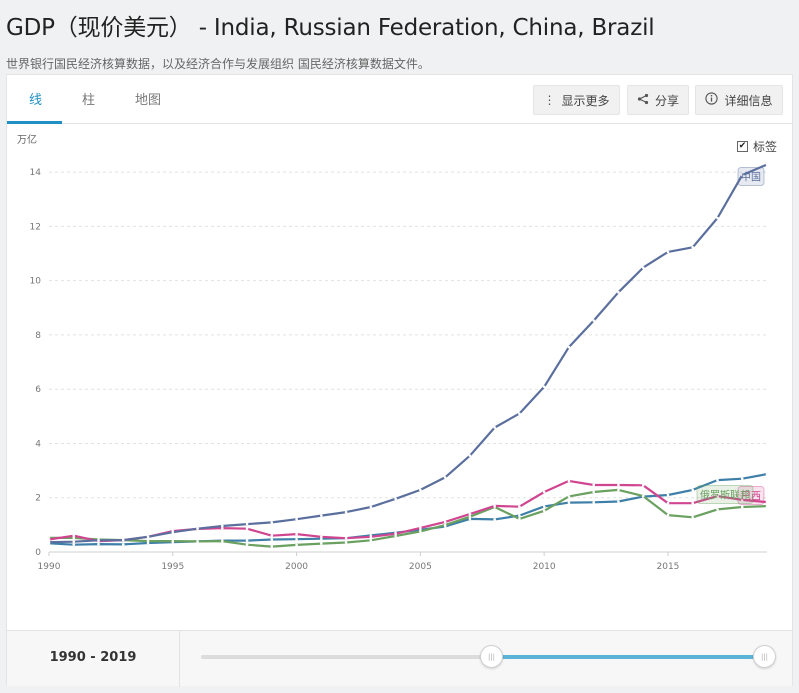 This screenshot has height=693, width=799. What do you see at coordinates (49, 567) in the screenshot?
I see `x-tick-label: 1990` at bounding box center [49, 567].